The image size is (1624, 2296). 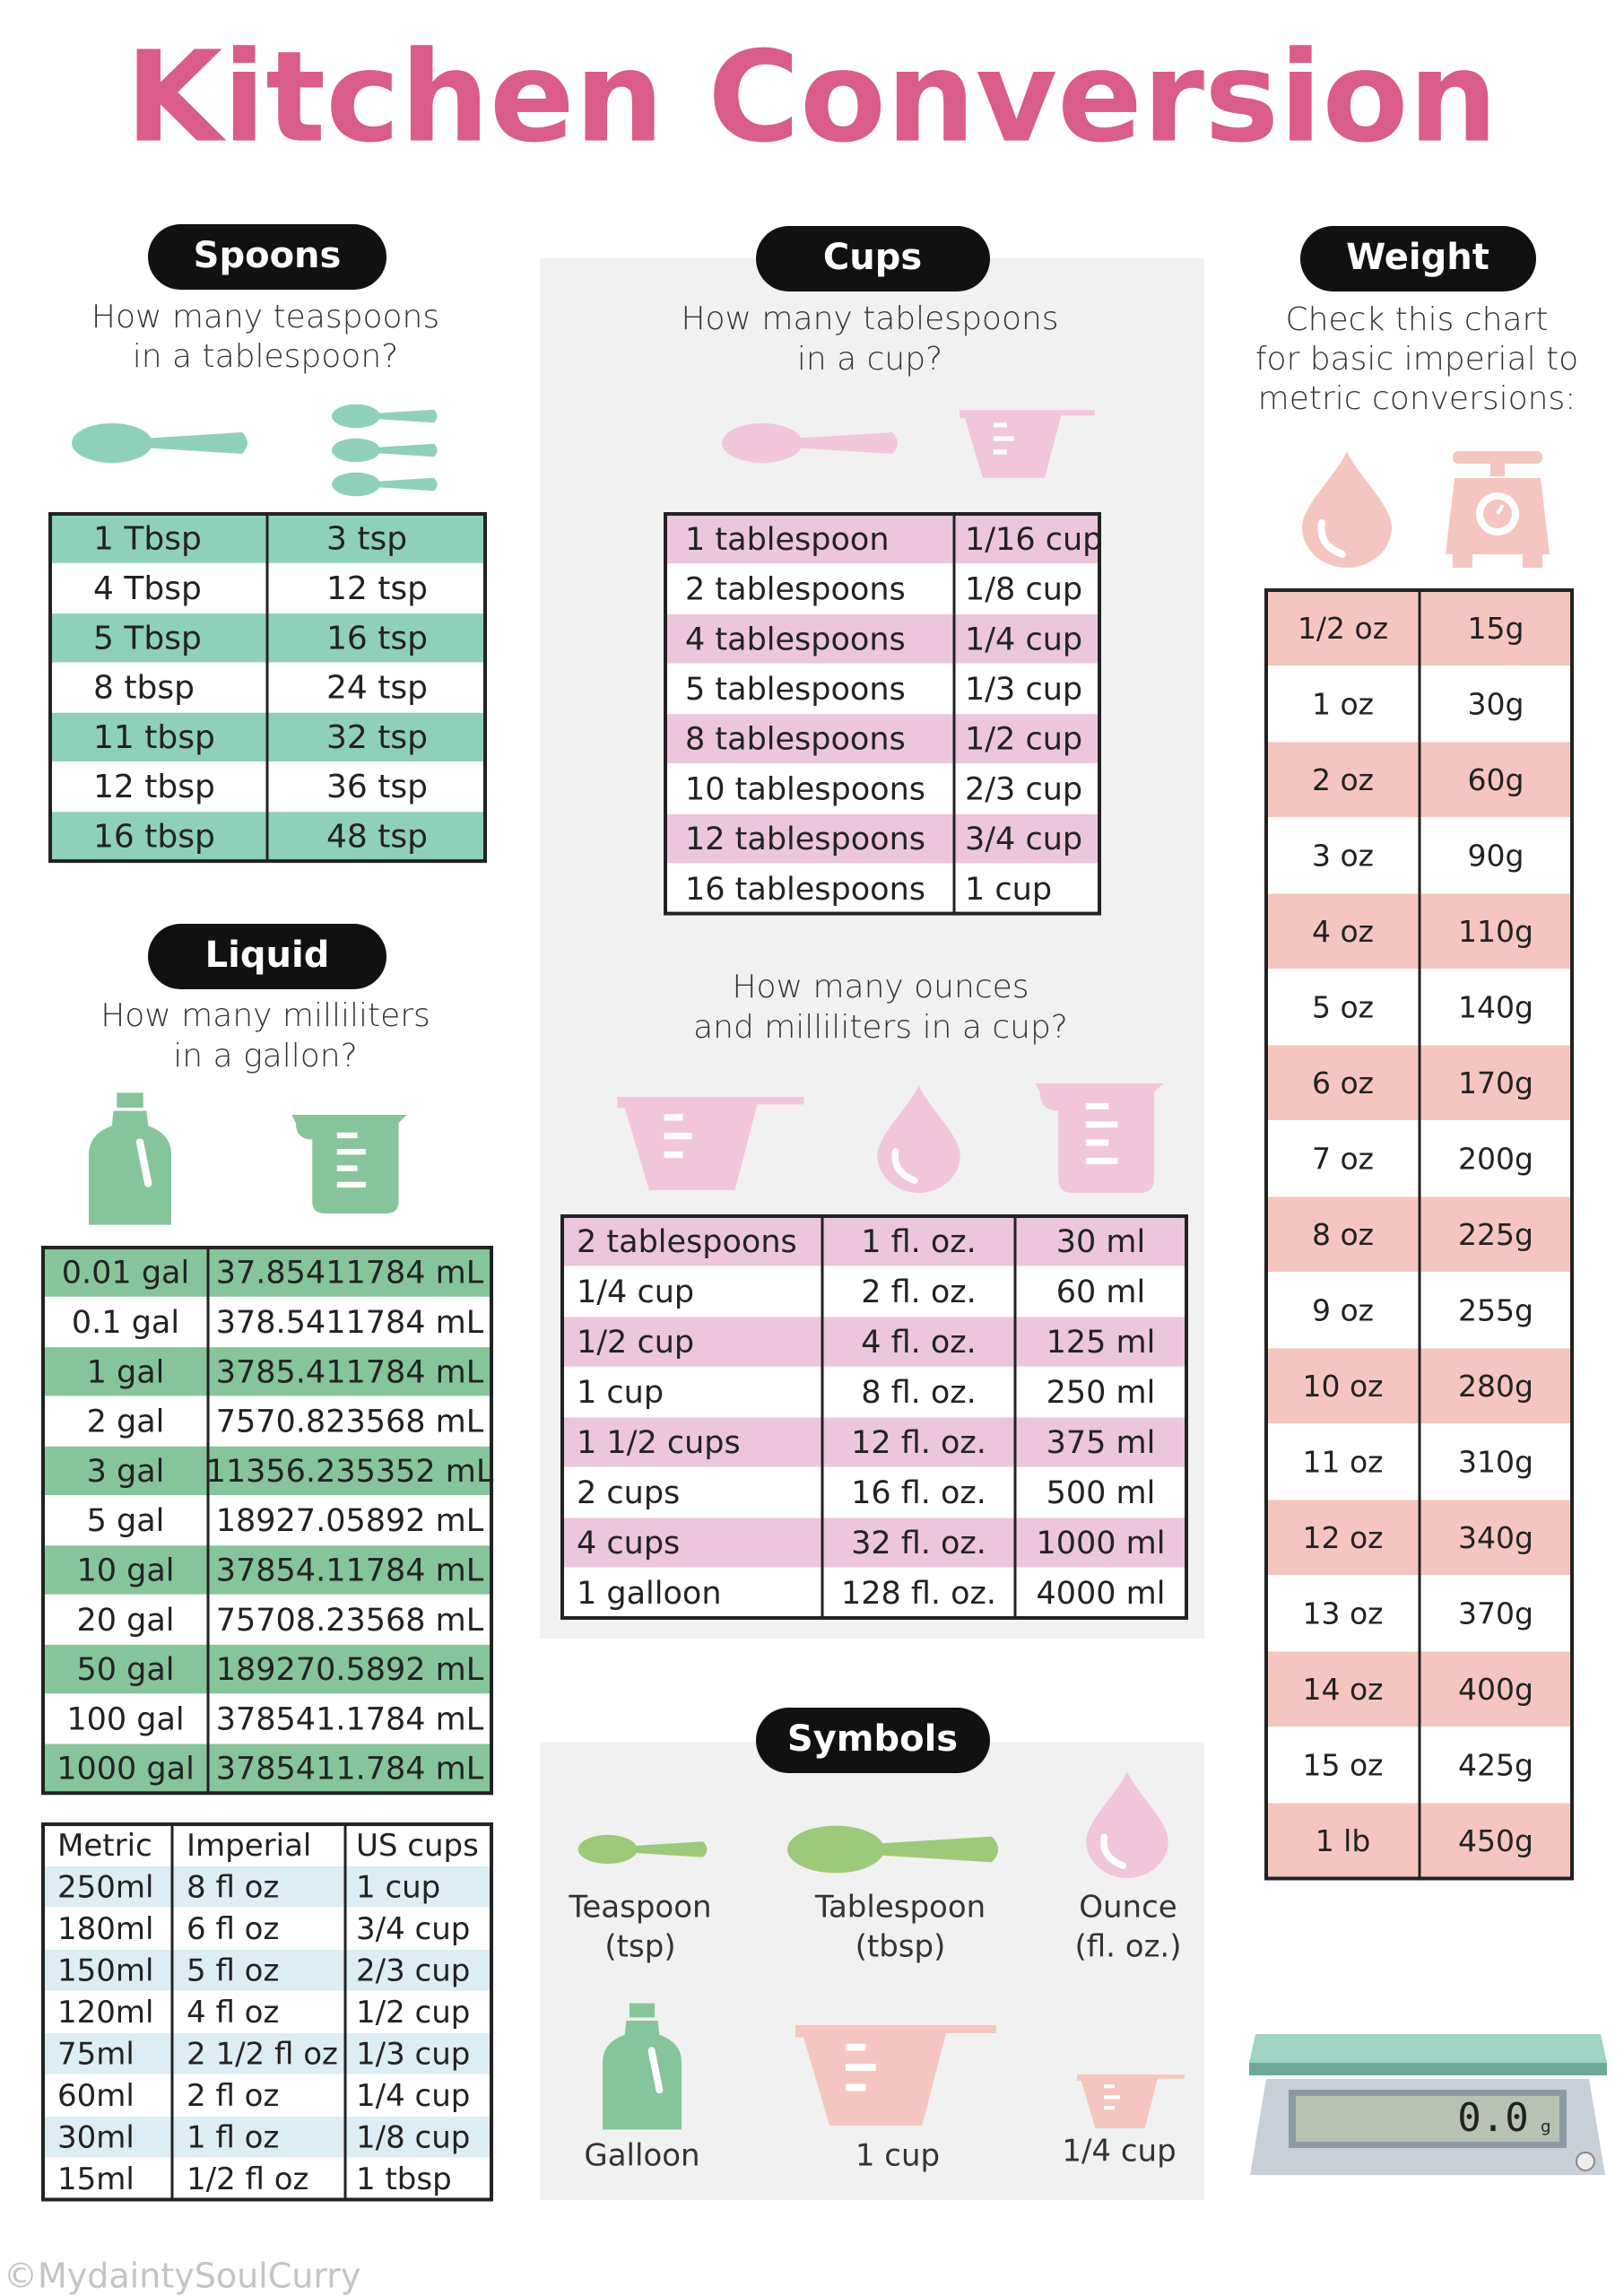 What do you see at coordinates (1496, 703) in the screenshot?
I see `table-cell: 30g` at bounding box center [1496, 703].